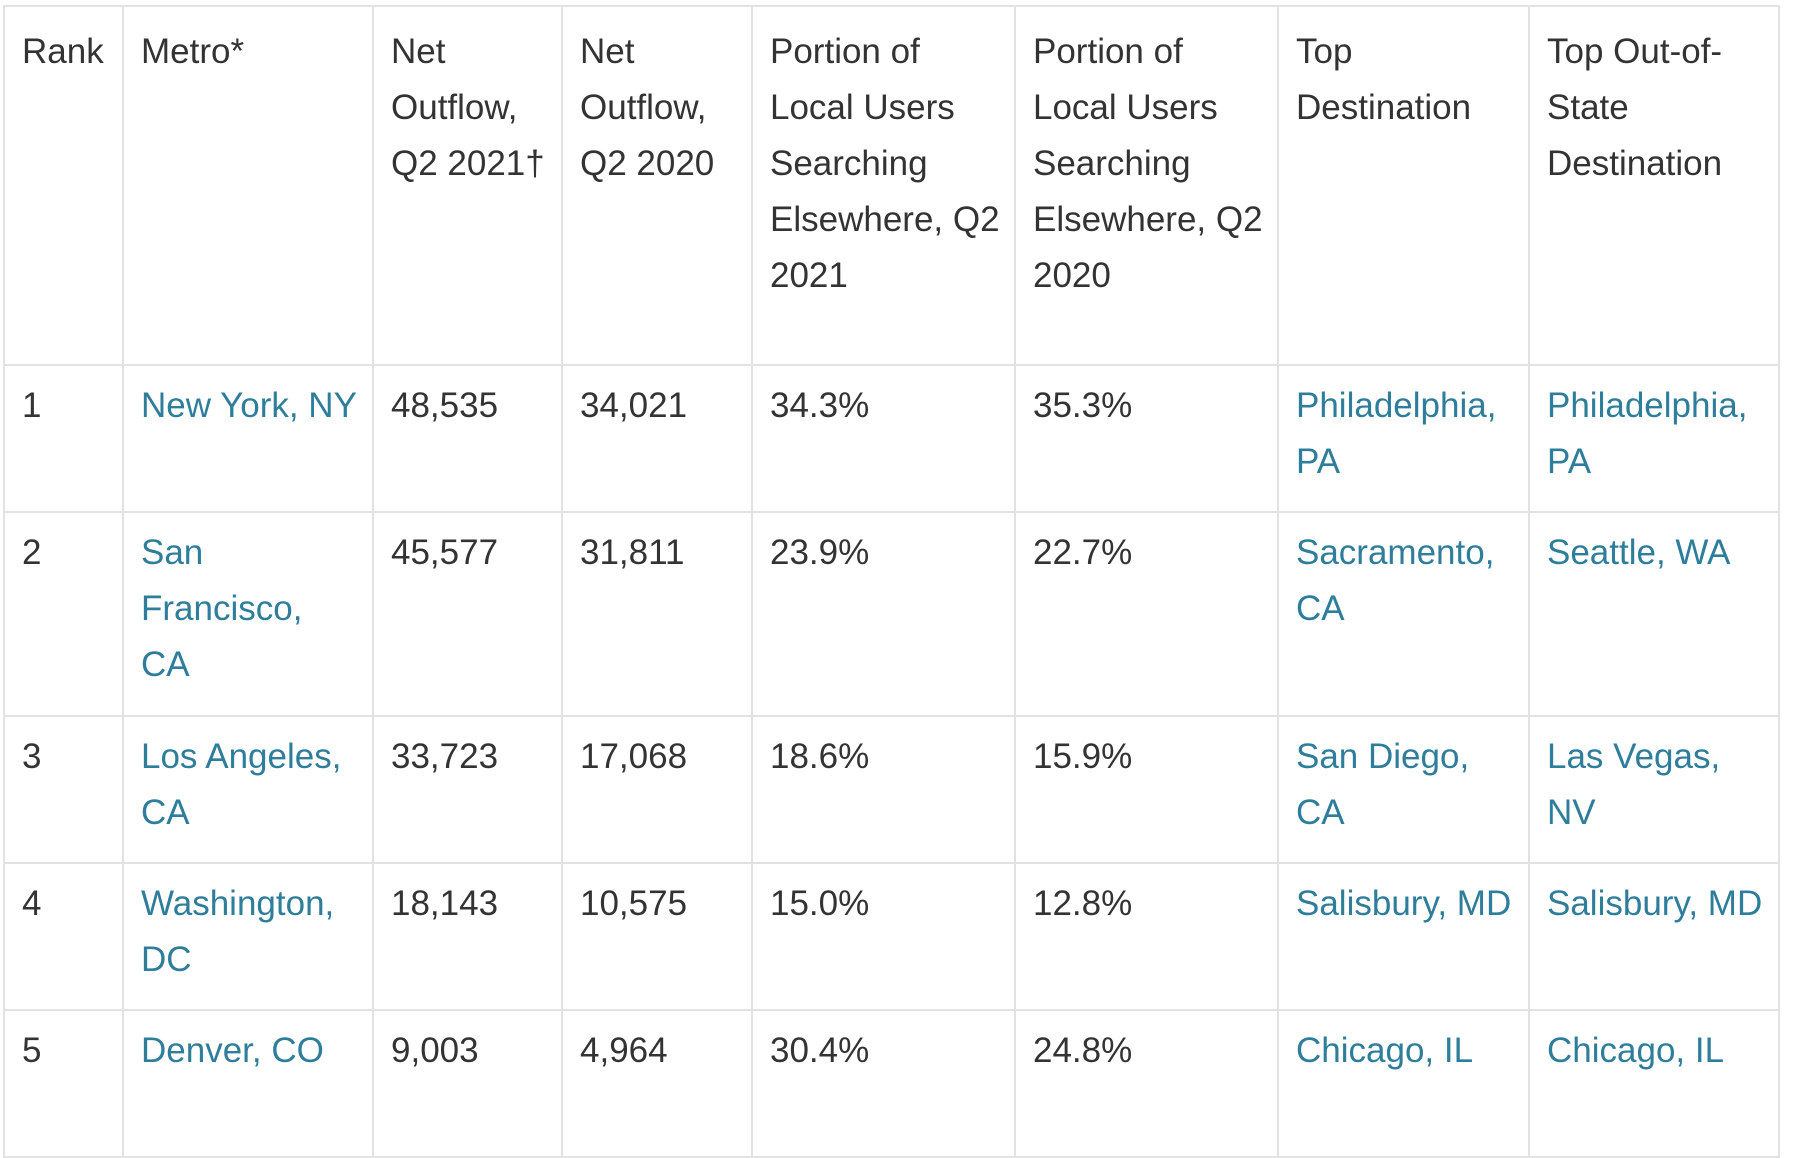  What do you see at coordinates (1654, 614) in the screenshot?
I see `cell-top-out-of-state: Seattle, WA` at bounding box center [1654, 614].